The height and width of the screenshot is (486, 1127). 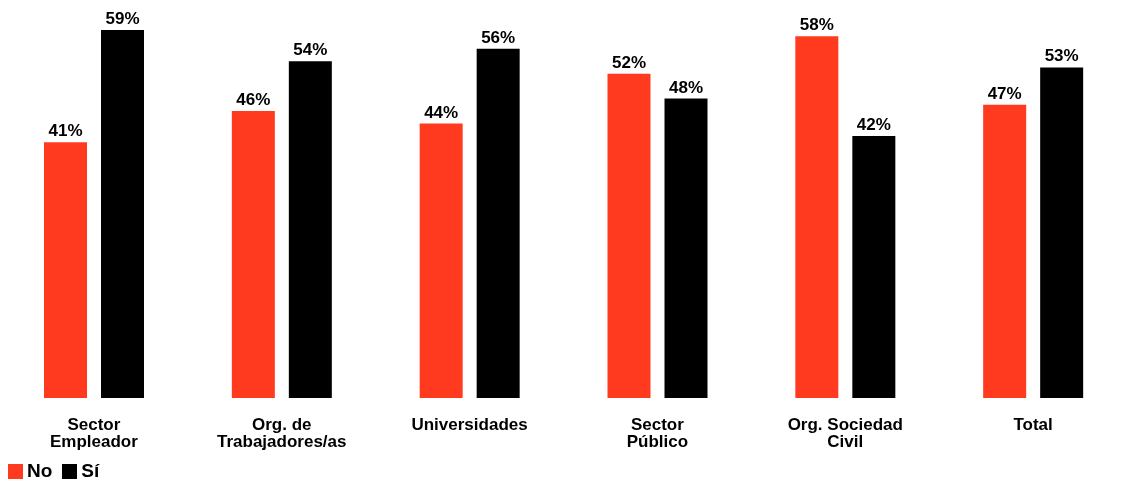 I want to click on x-tick-label: Sector Empleador, so click(x=94, y=433).